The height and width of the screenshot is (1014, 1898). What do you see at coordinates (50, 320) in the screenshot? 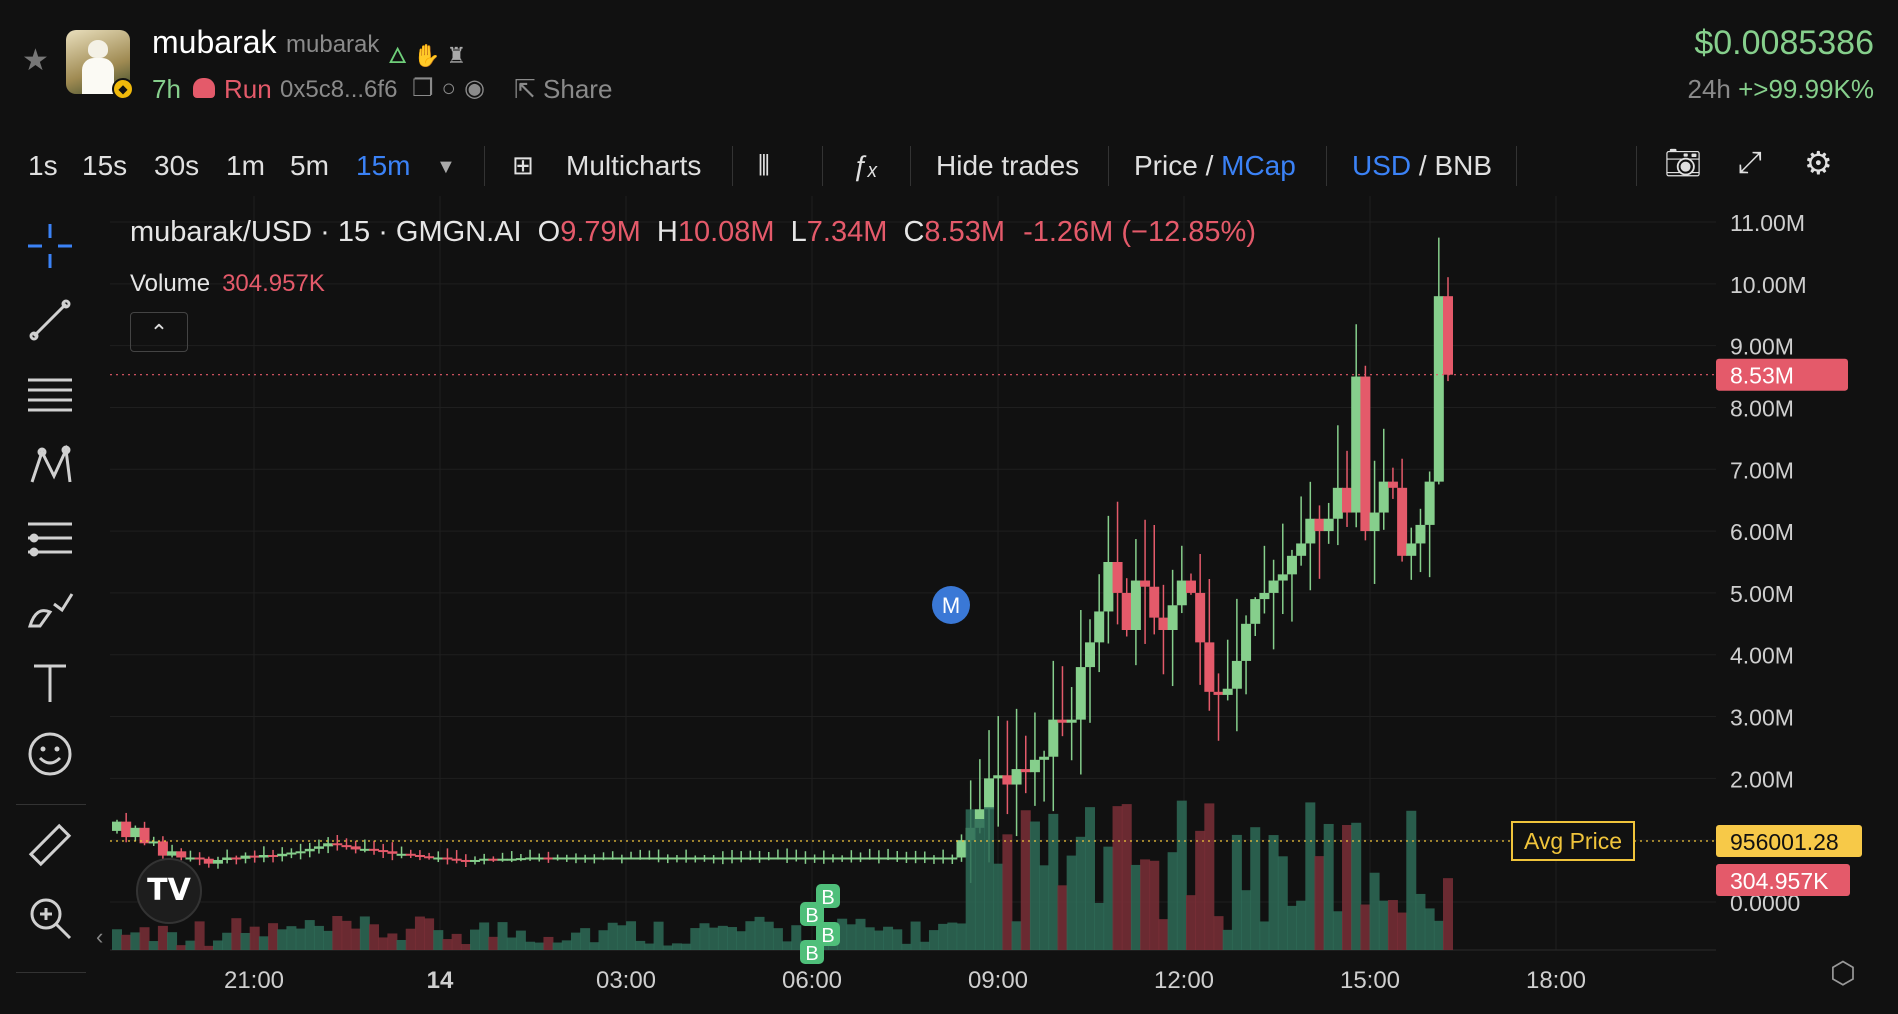
I see `trend-line-icon` at bounding box center [50, 320].